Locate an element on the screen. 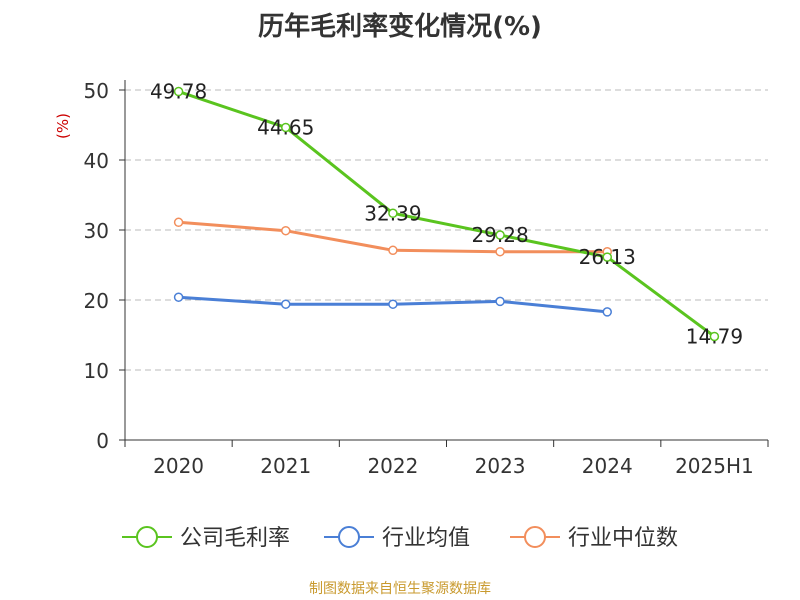 This screenshot has height=600, width=800. data-label: 14.79 is located at coordinates (714, 336).